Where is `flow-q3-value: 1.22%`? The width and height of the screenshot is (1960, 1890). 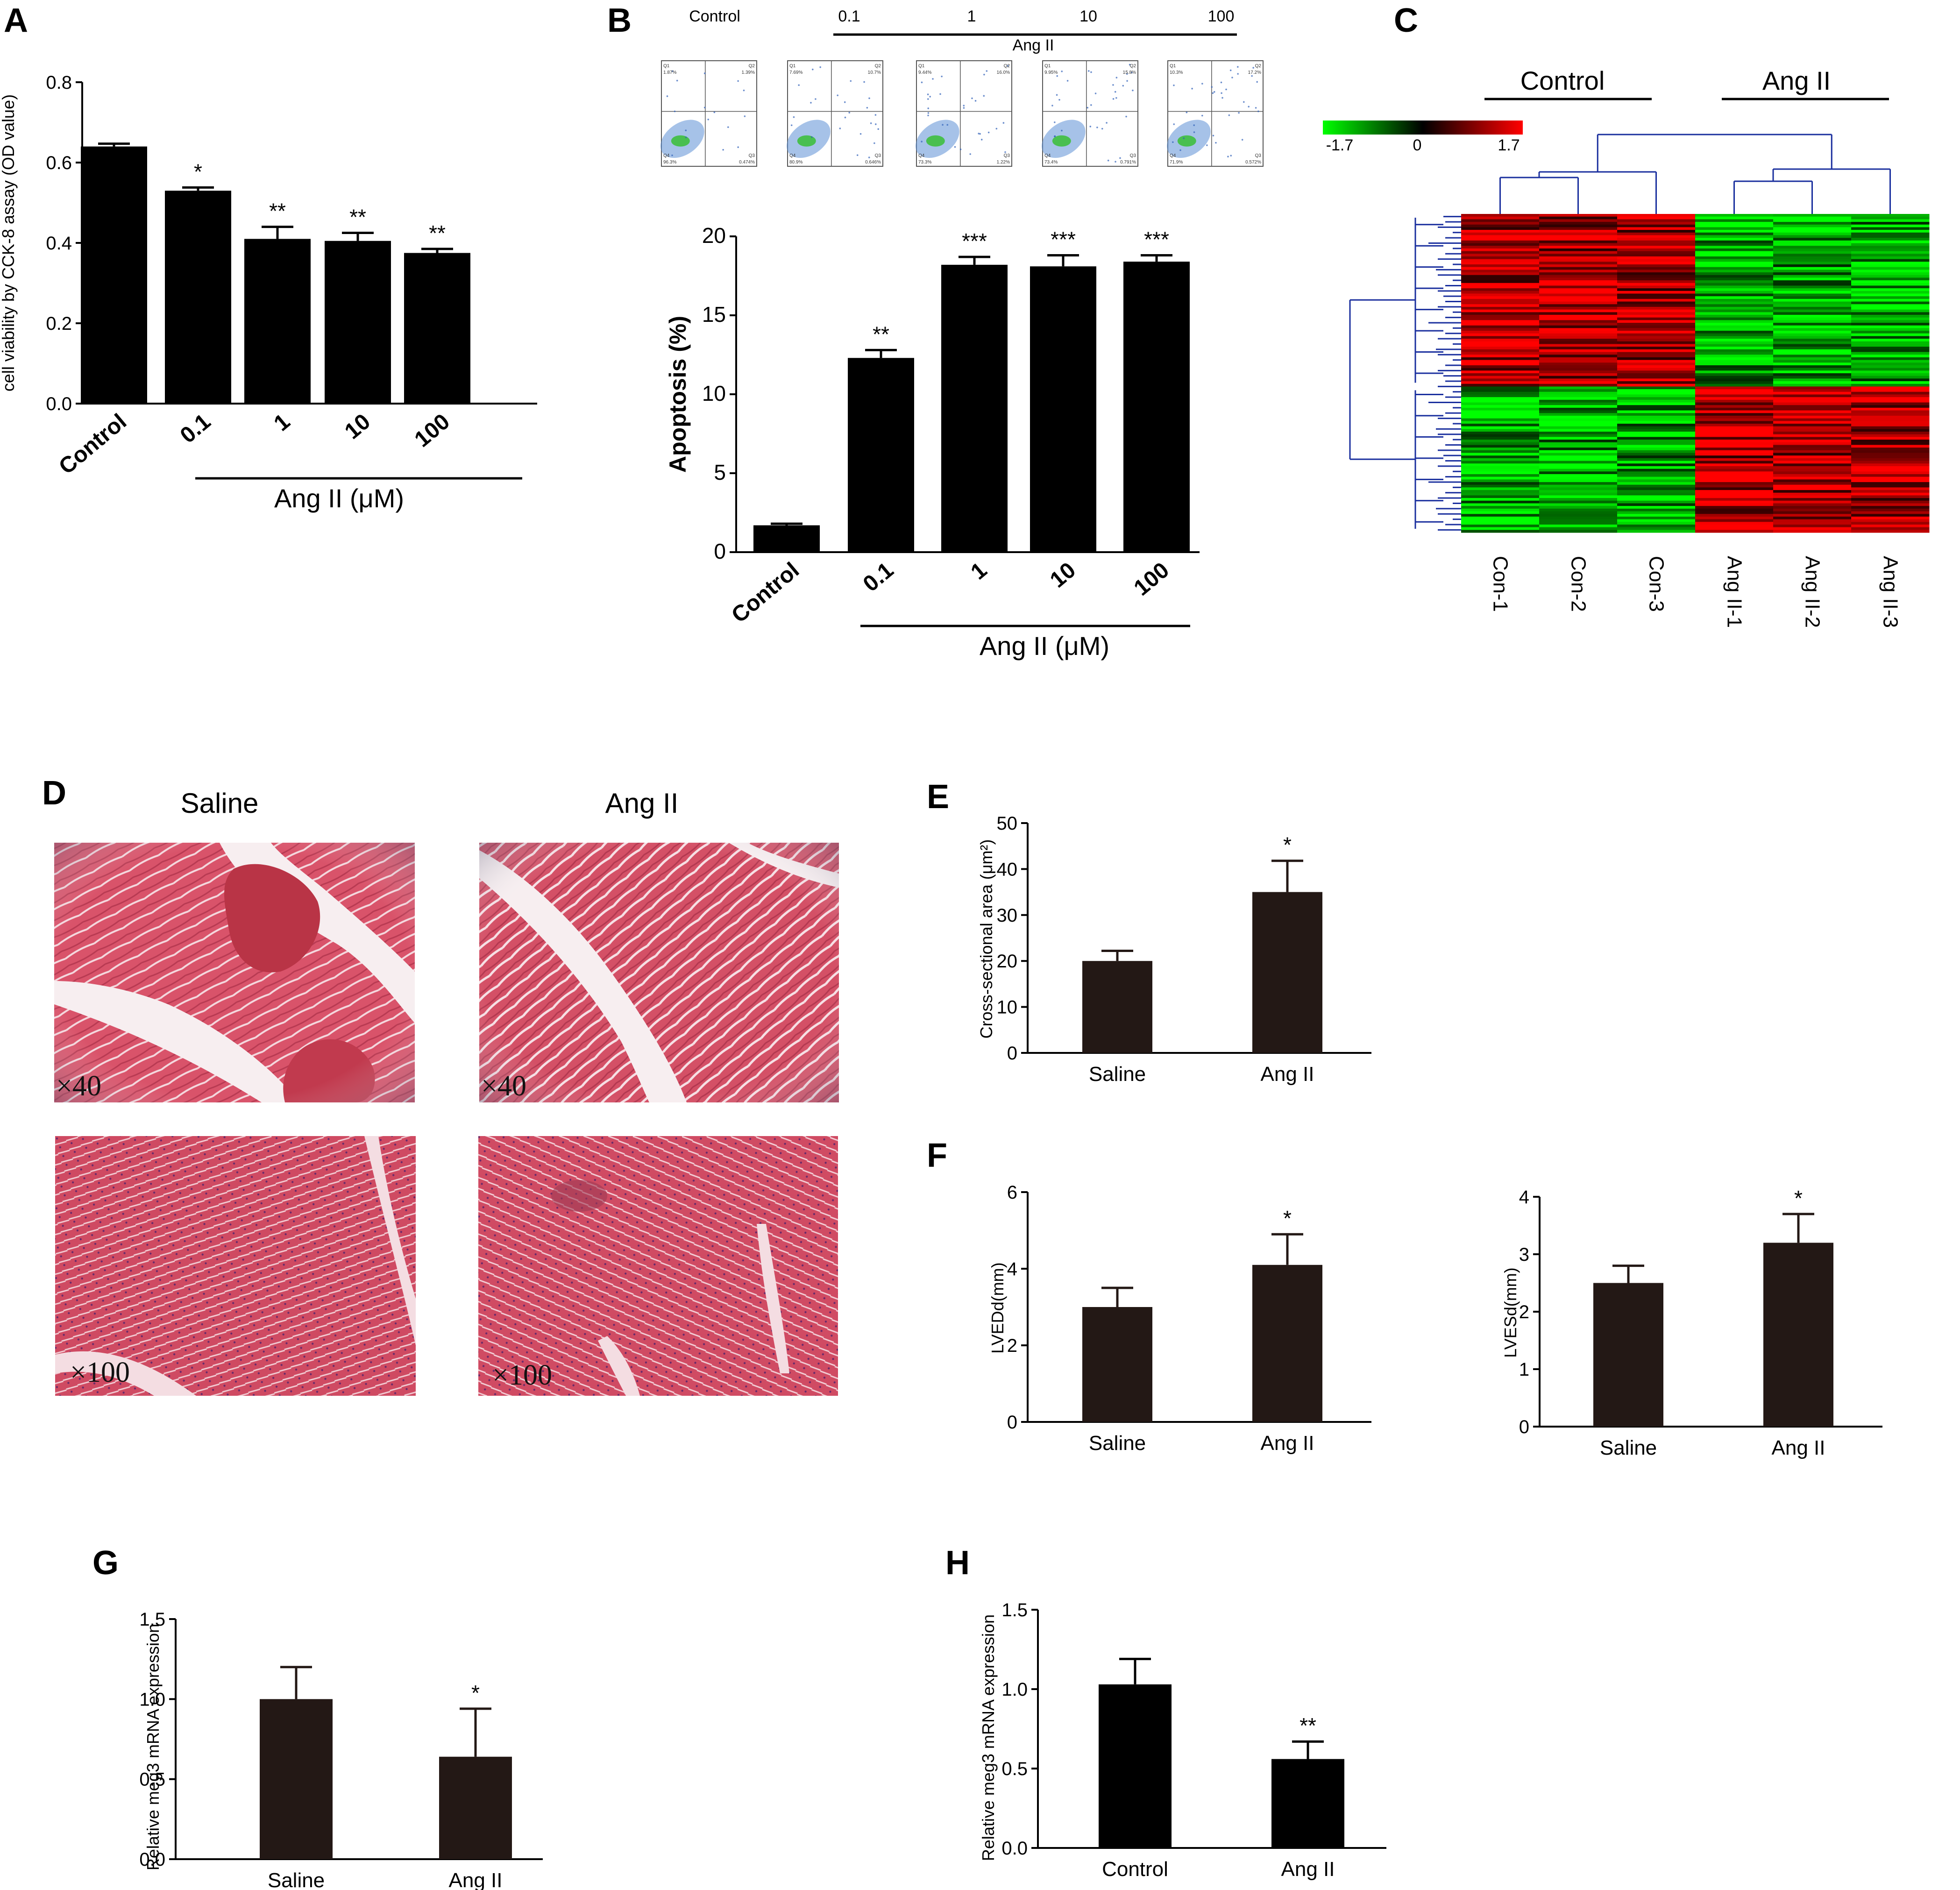 flow-q3-value: 1.22% is located at coordinates (1003, 162).